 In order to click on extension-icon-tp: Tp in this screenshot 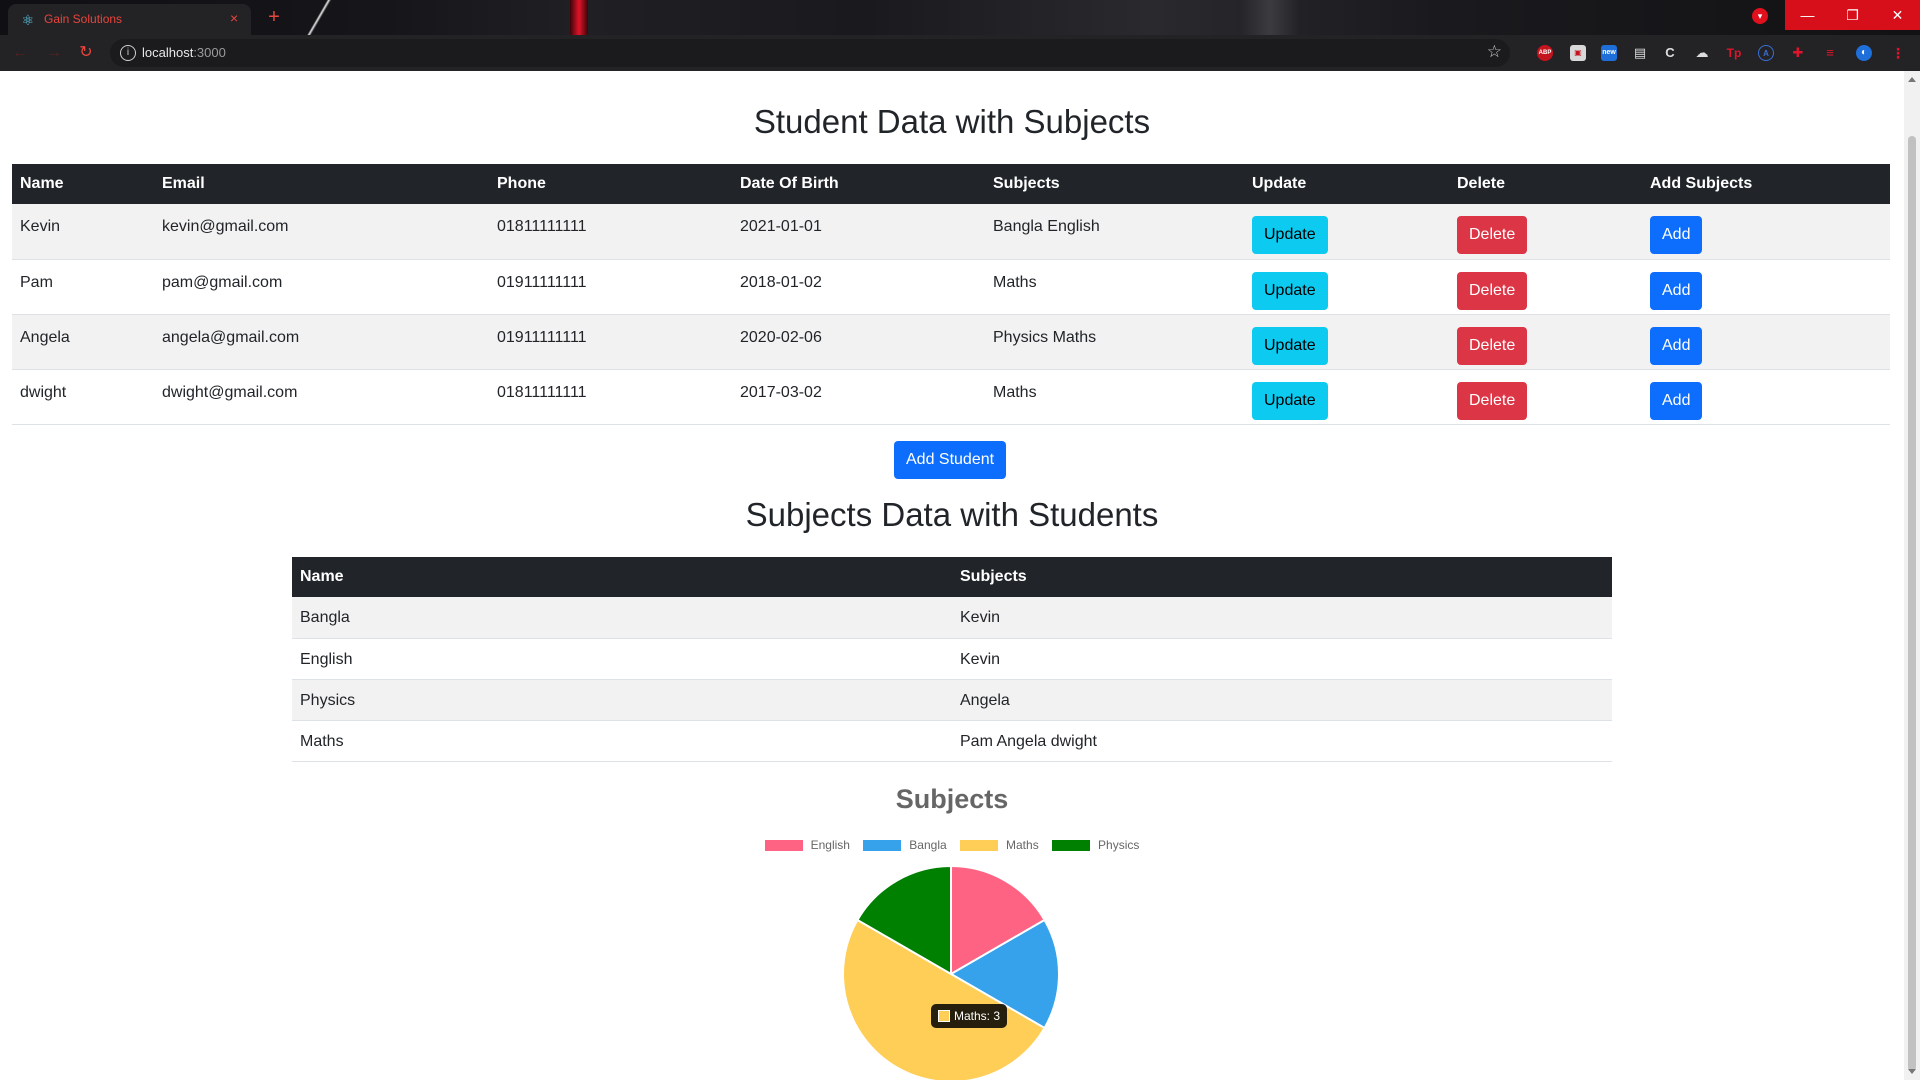, I will do `click(1734, 53)`.